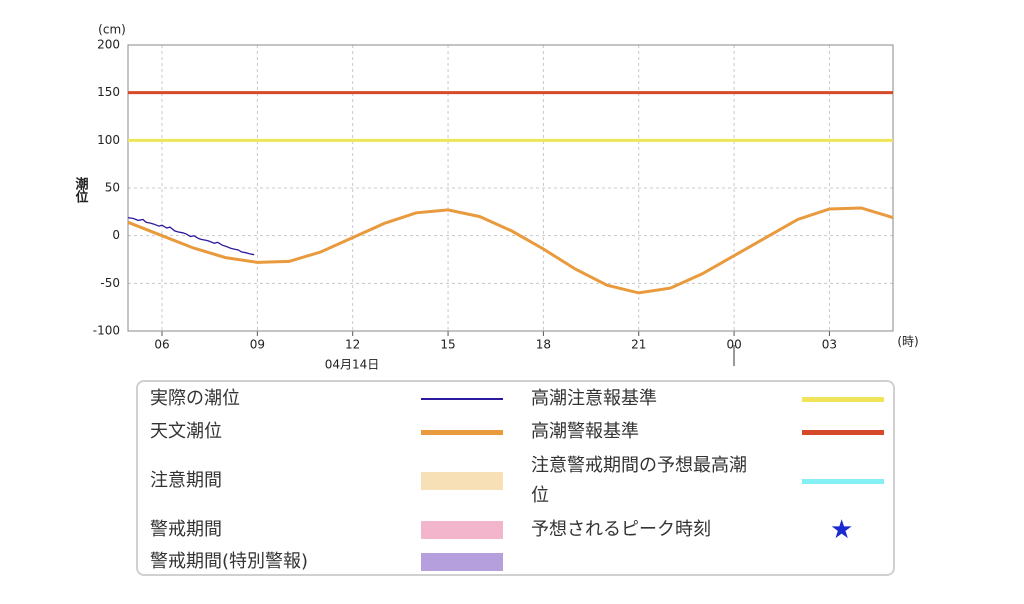  Describe the element at coordinates (639, 480) in the screenshot. I see `legend-label: 注意警戒期間の予想最高潮位` at that location.